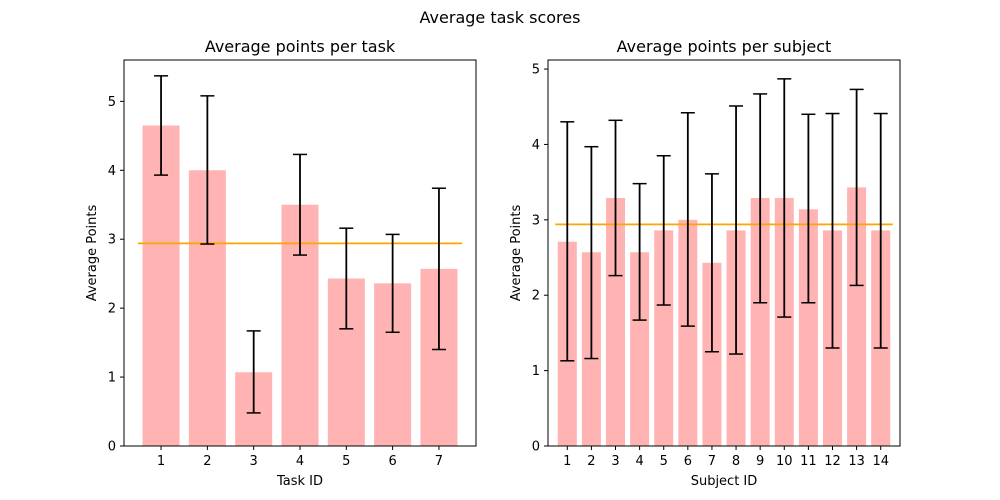 Image resolution: width=1000 pixels, height=500 pixels. What do you see at coordinates (760, 461) in the screenshot?
I see `x-tick-label: 9` at bounding box center [760, 461].